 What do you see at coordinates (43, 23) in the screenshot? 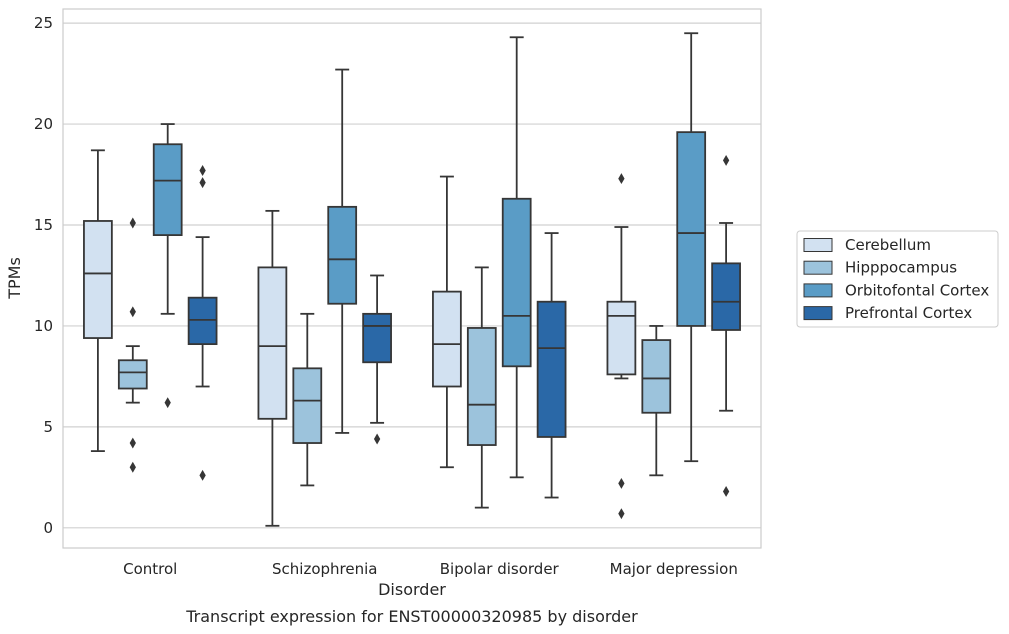
I see `y-tick-label: 25` at bounding box center [43, 23].